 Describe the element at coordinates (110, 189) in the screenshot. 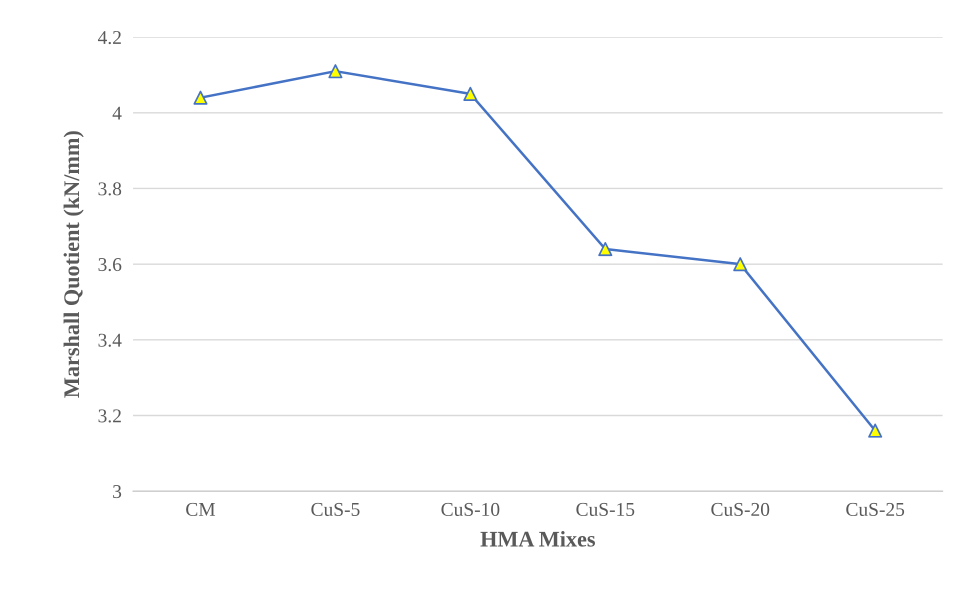

I see `y-tick-label: 3.8` at that location.